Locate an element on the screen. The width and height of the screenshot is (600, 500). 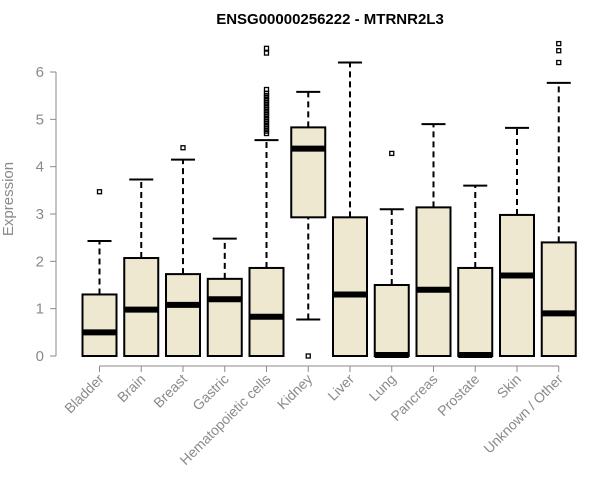
y-tick-label: 5 is located at coordinates (40, 119).